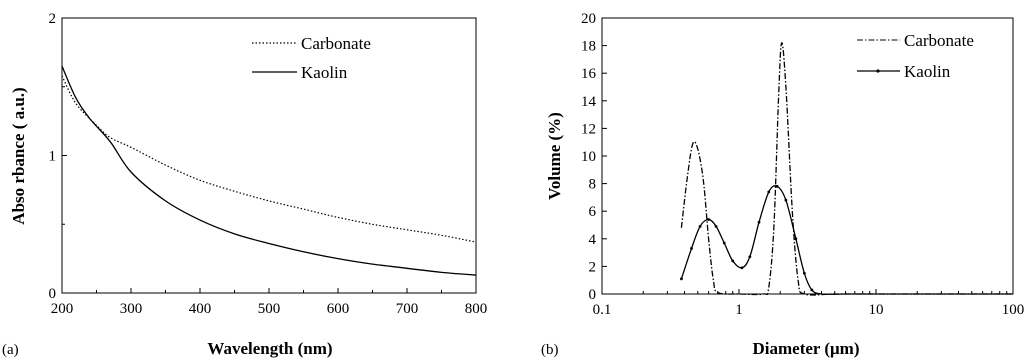  I want to click on x-tick-label: 600, so click(338, 309).